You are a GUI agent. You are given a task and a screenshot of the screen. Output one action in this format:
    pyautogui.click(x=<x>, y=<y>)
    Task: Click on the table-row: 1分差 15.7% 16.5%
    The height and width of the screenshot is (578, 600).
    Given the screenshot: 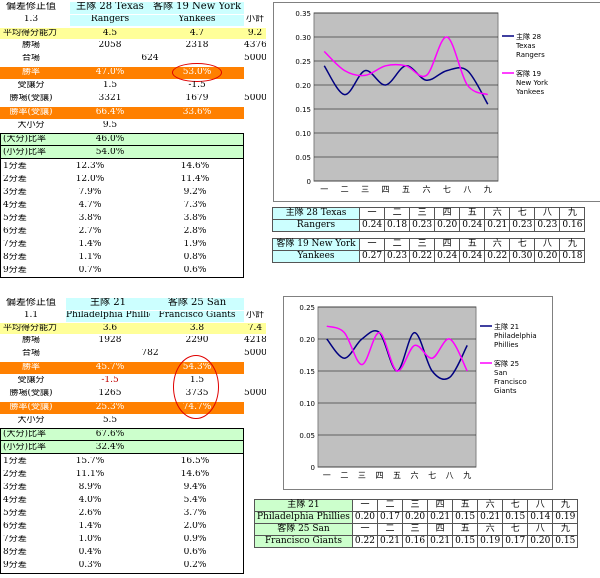 What is the action you would take?
    pyautogui.click(x=122, y=462)
    